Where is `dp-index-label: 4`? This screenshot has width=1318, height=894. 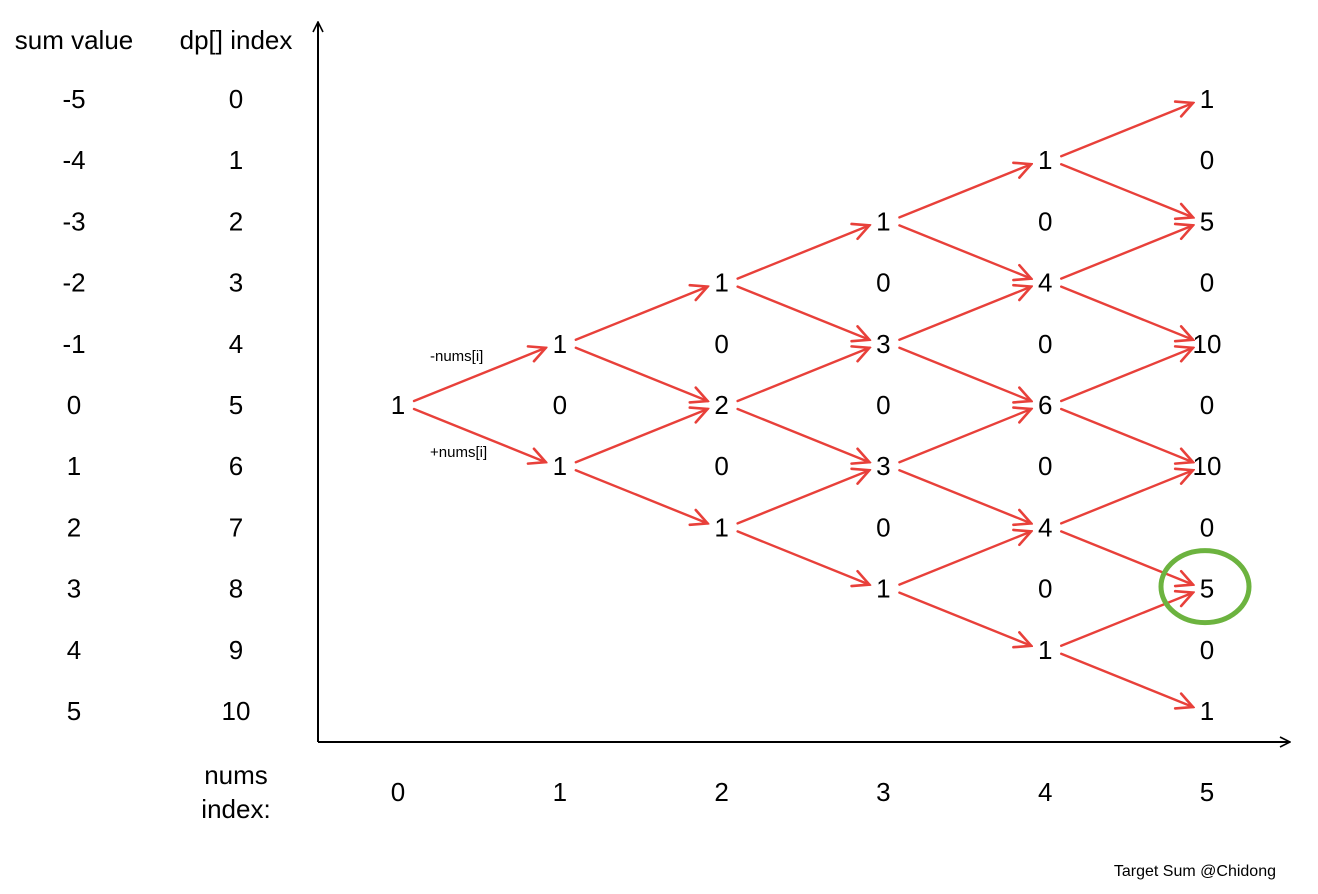
dp-index-label: 4 is located at coordinates (236, 344).